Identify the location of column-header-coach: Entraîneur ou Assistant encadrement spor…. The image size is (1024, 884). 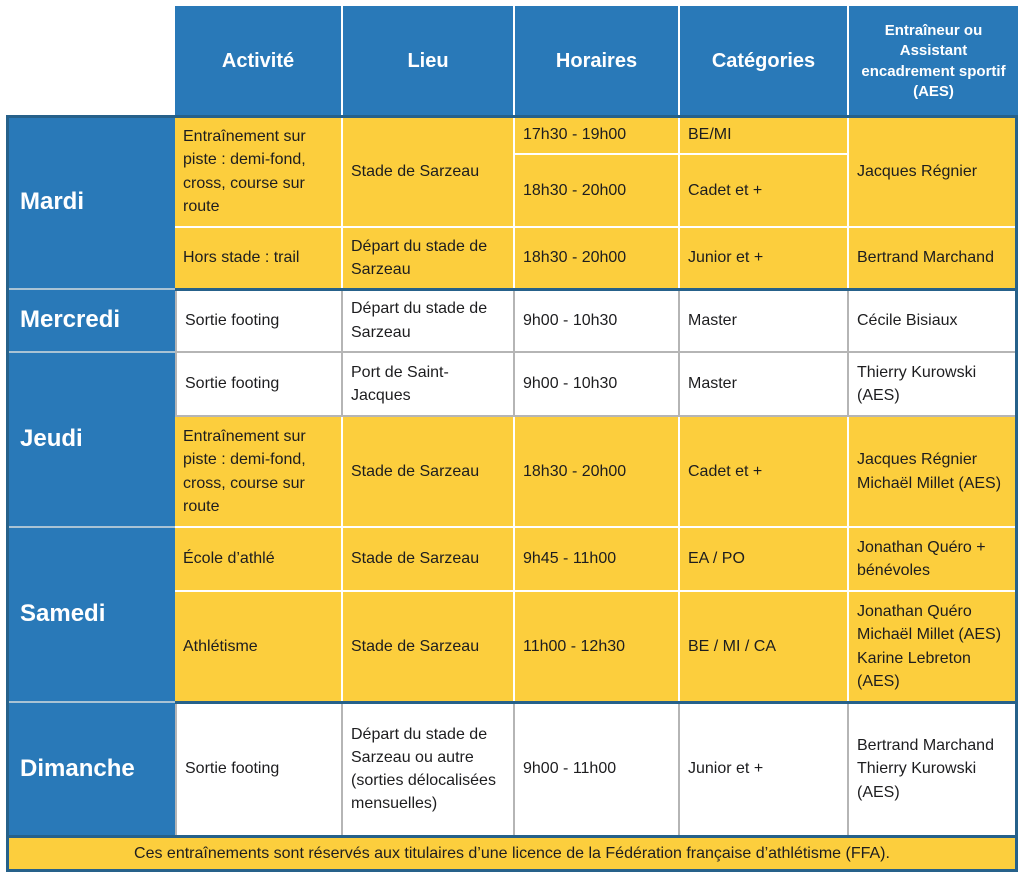
(933, 61).